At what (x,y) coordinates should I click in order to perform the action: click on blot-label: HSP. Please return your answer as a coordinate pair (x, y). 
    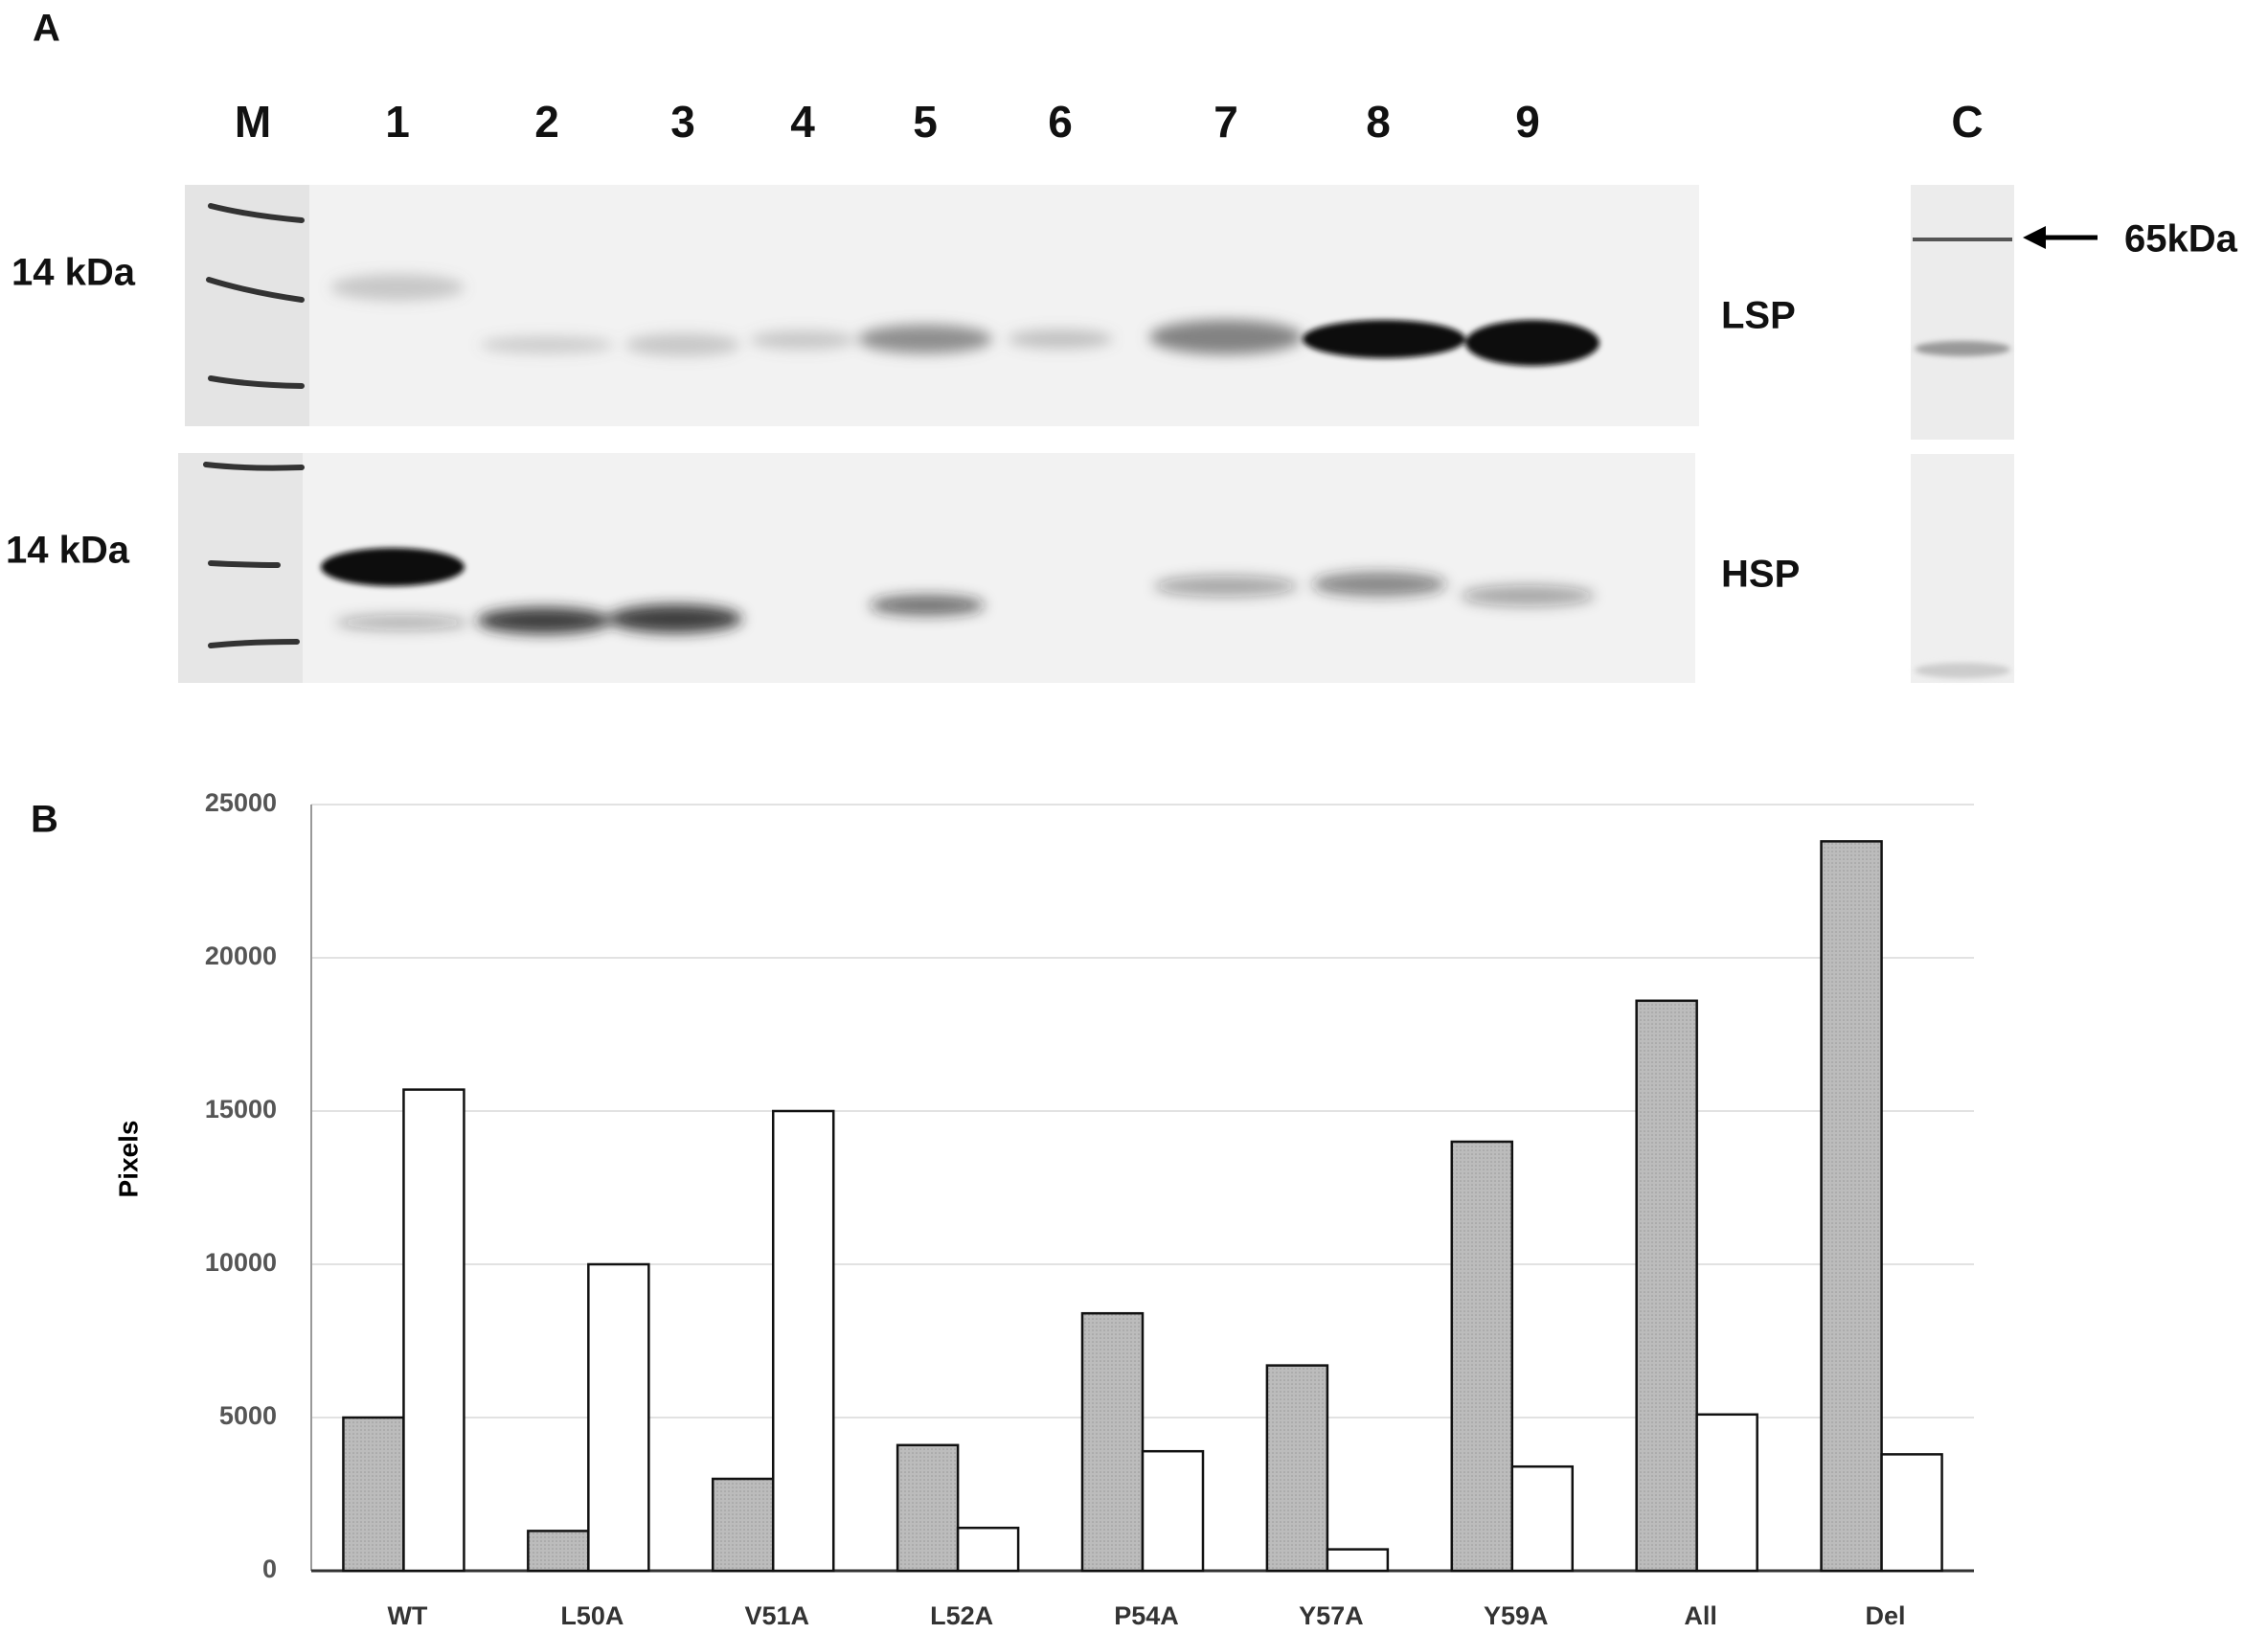
    Looking at the image, I should click on (1760, 575).